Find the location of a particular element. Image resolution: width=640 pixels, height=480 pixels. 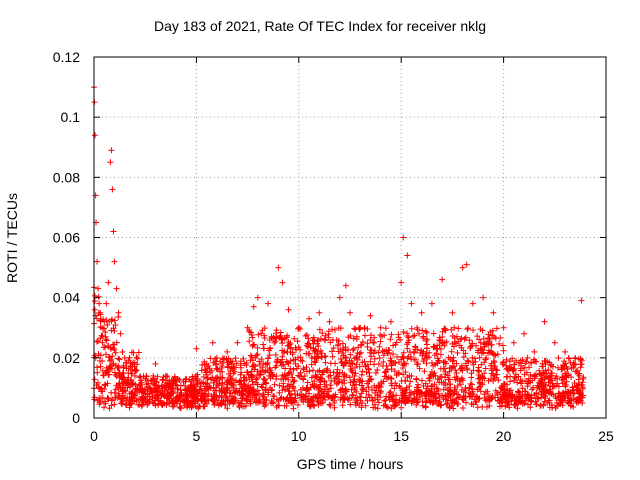

y-tick-label: 0.02 is located at coordinates (66, 358).